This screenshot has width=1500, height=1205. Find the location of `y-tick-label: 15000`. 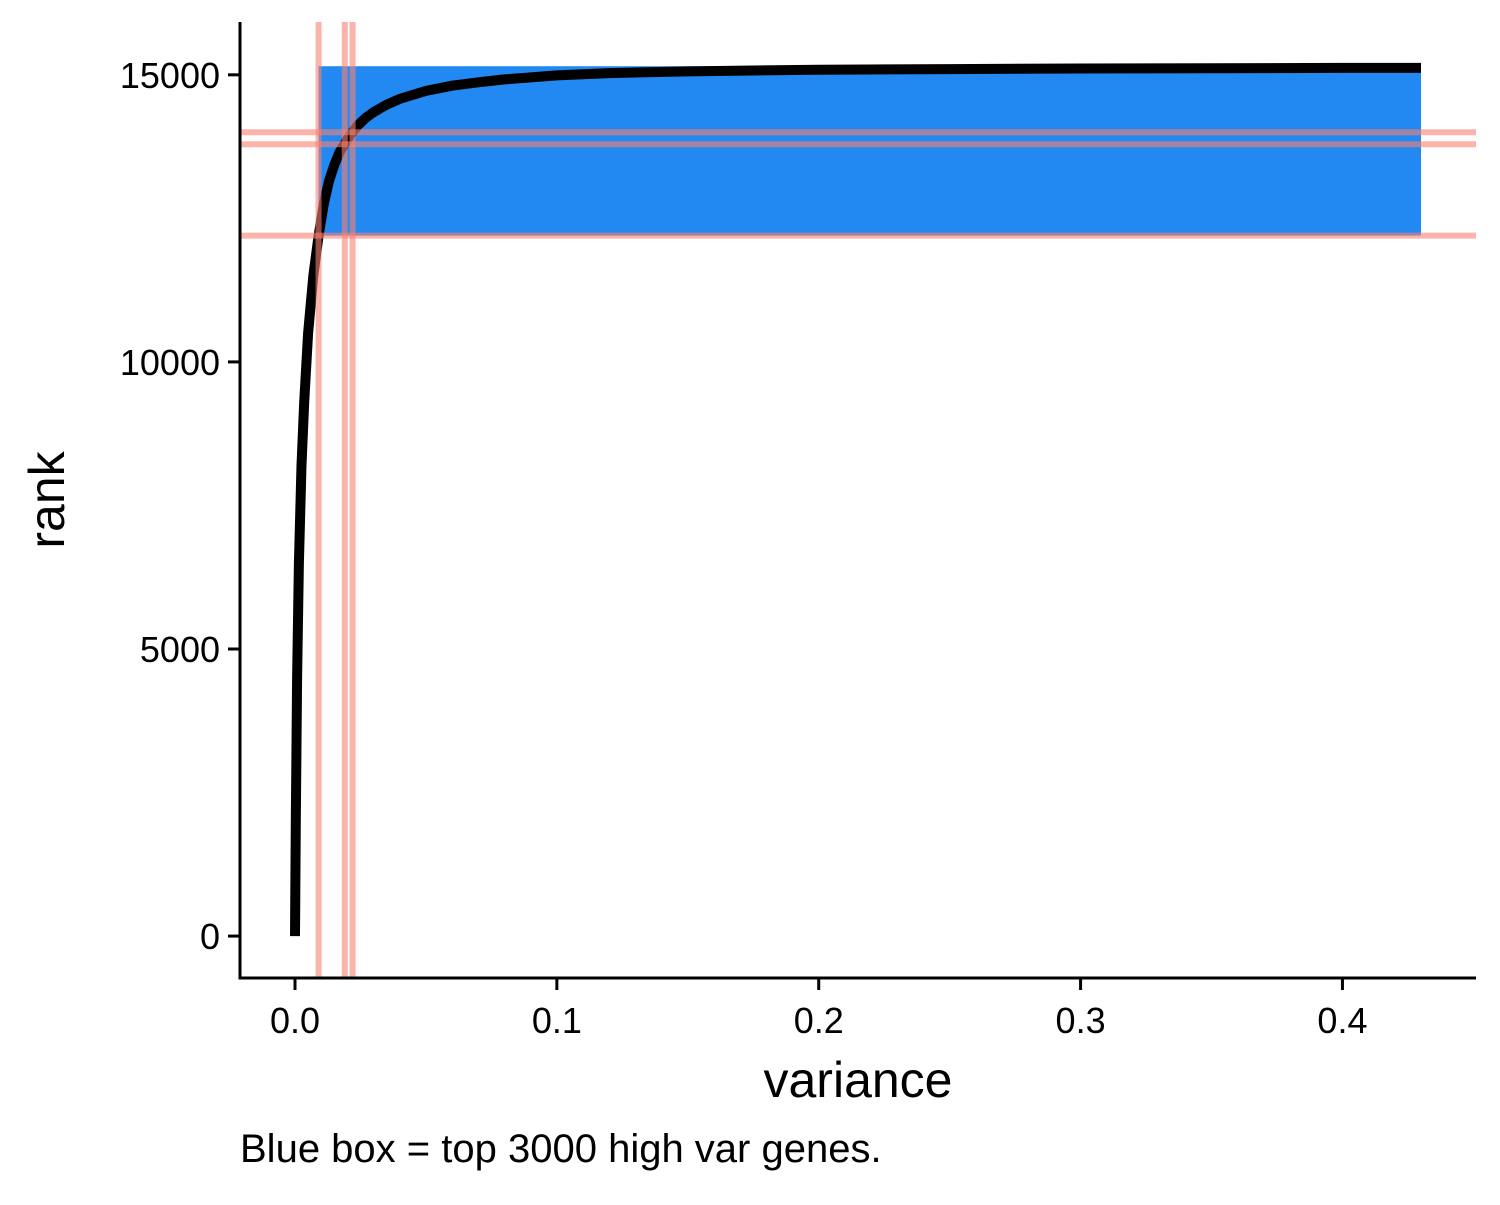

y-tick-label: 15000 is located at coordinates (170, 75).